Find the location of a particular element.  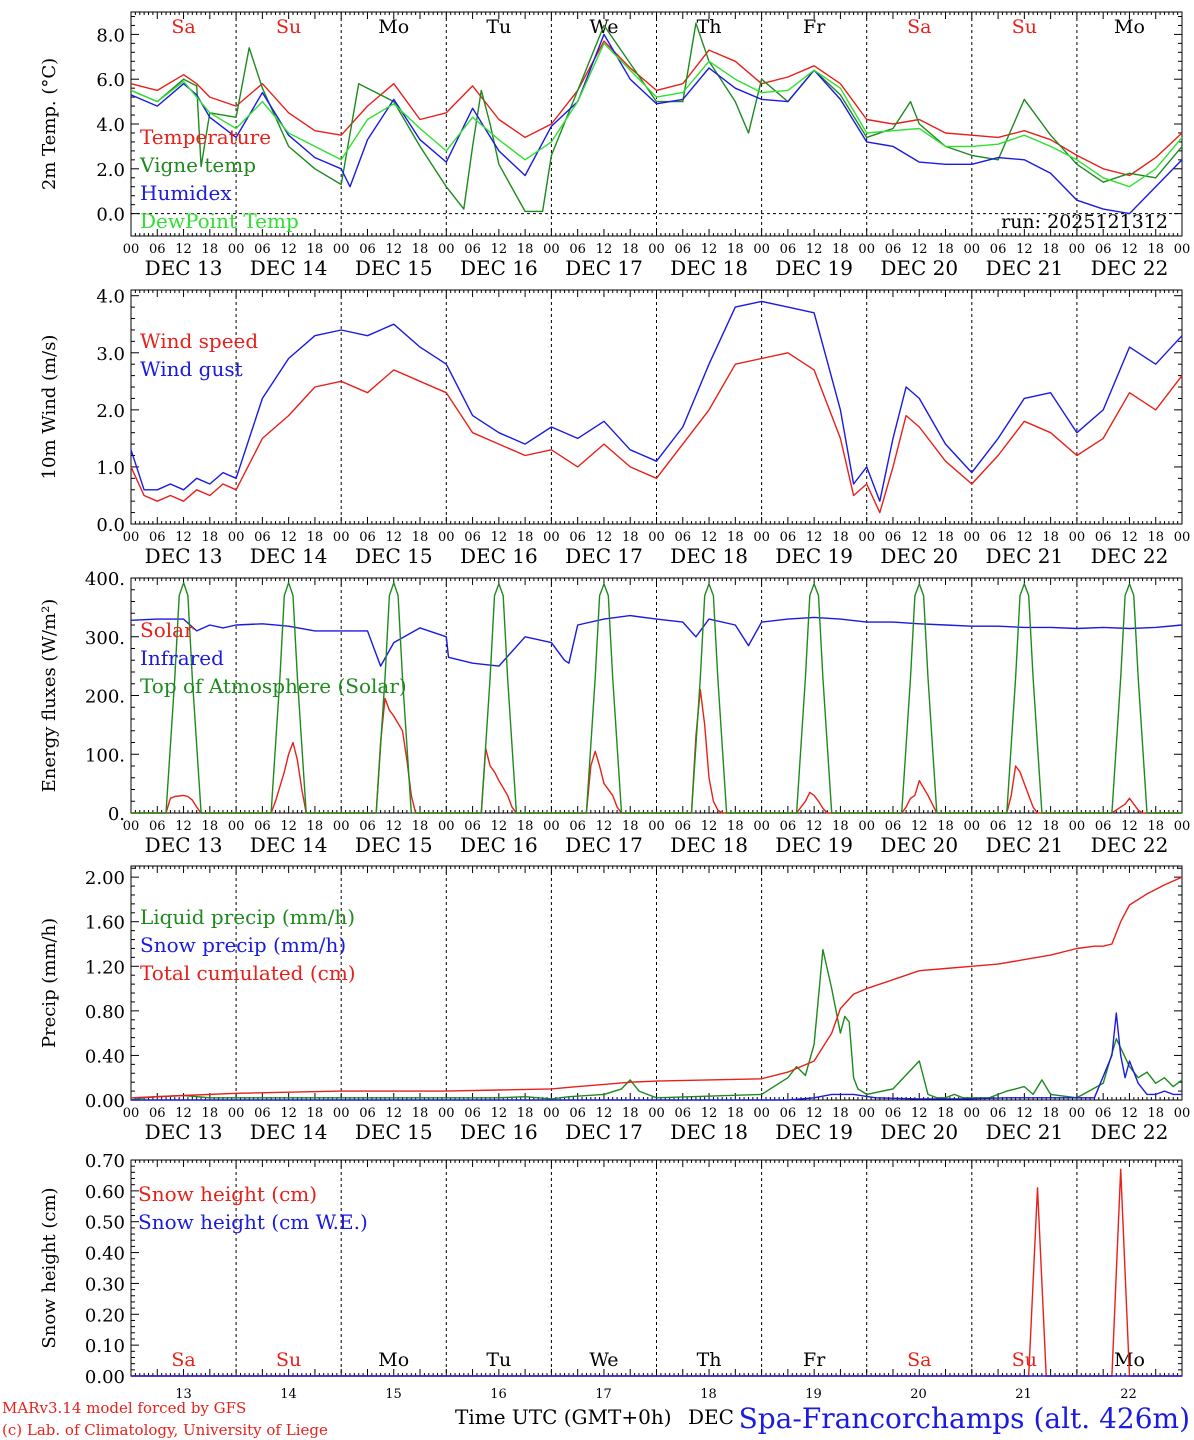

credits-line-1: MARv3.14 model forced by GFS is located at coordinates (124, 1408).